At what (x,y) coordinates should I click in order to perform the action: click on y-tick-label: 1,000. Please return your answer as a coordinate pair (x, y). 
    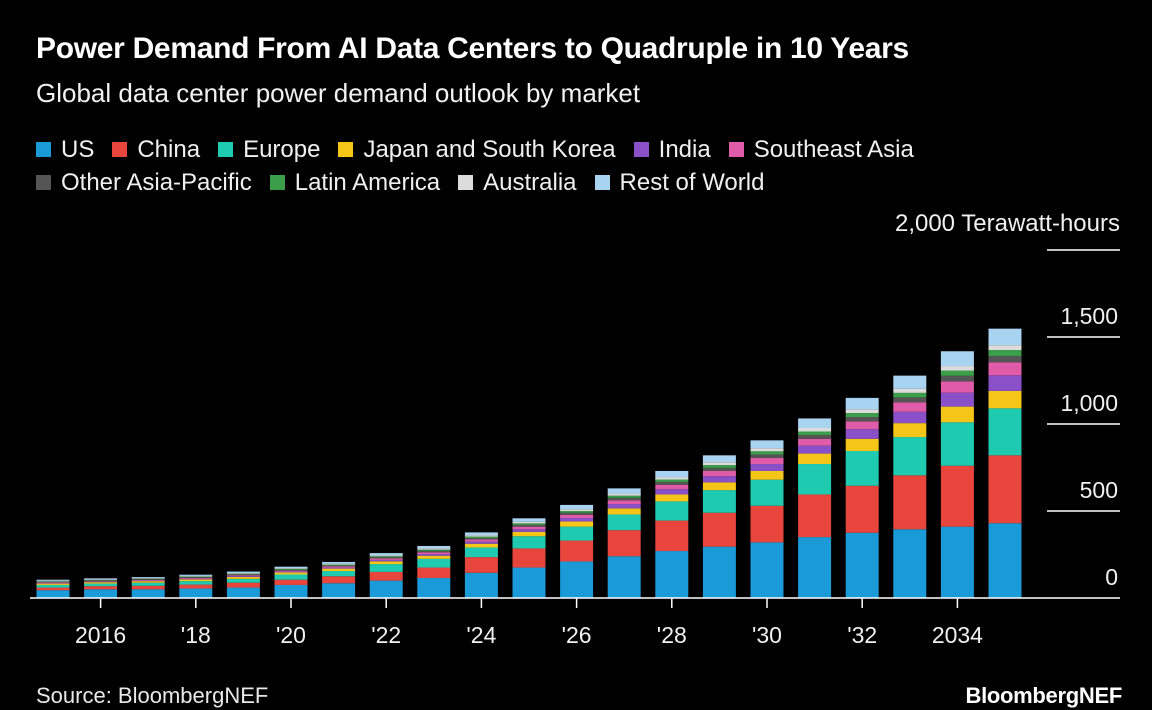
    Looking at the image, I should click on (1089, 403).